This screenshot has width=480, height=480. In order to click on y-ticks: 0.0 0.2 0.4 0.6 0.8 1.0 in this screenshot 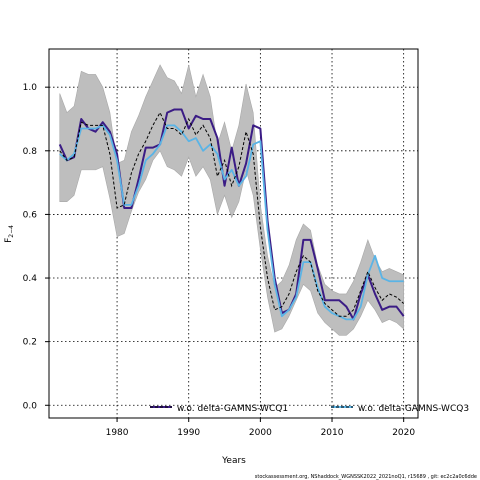, I will do `click(36, 247)`.